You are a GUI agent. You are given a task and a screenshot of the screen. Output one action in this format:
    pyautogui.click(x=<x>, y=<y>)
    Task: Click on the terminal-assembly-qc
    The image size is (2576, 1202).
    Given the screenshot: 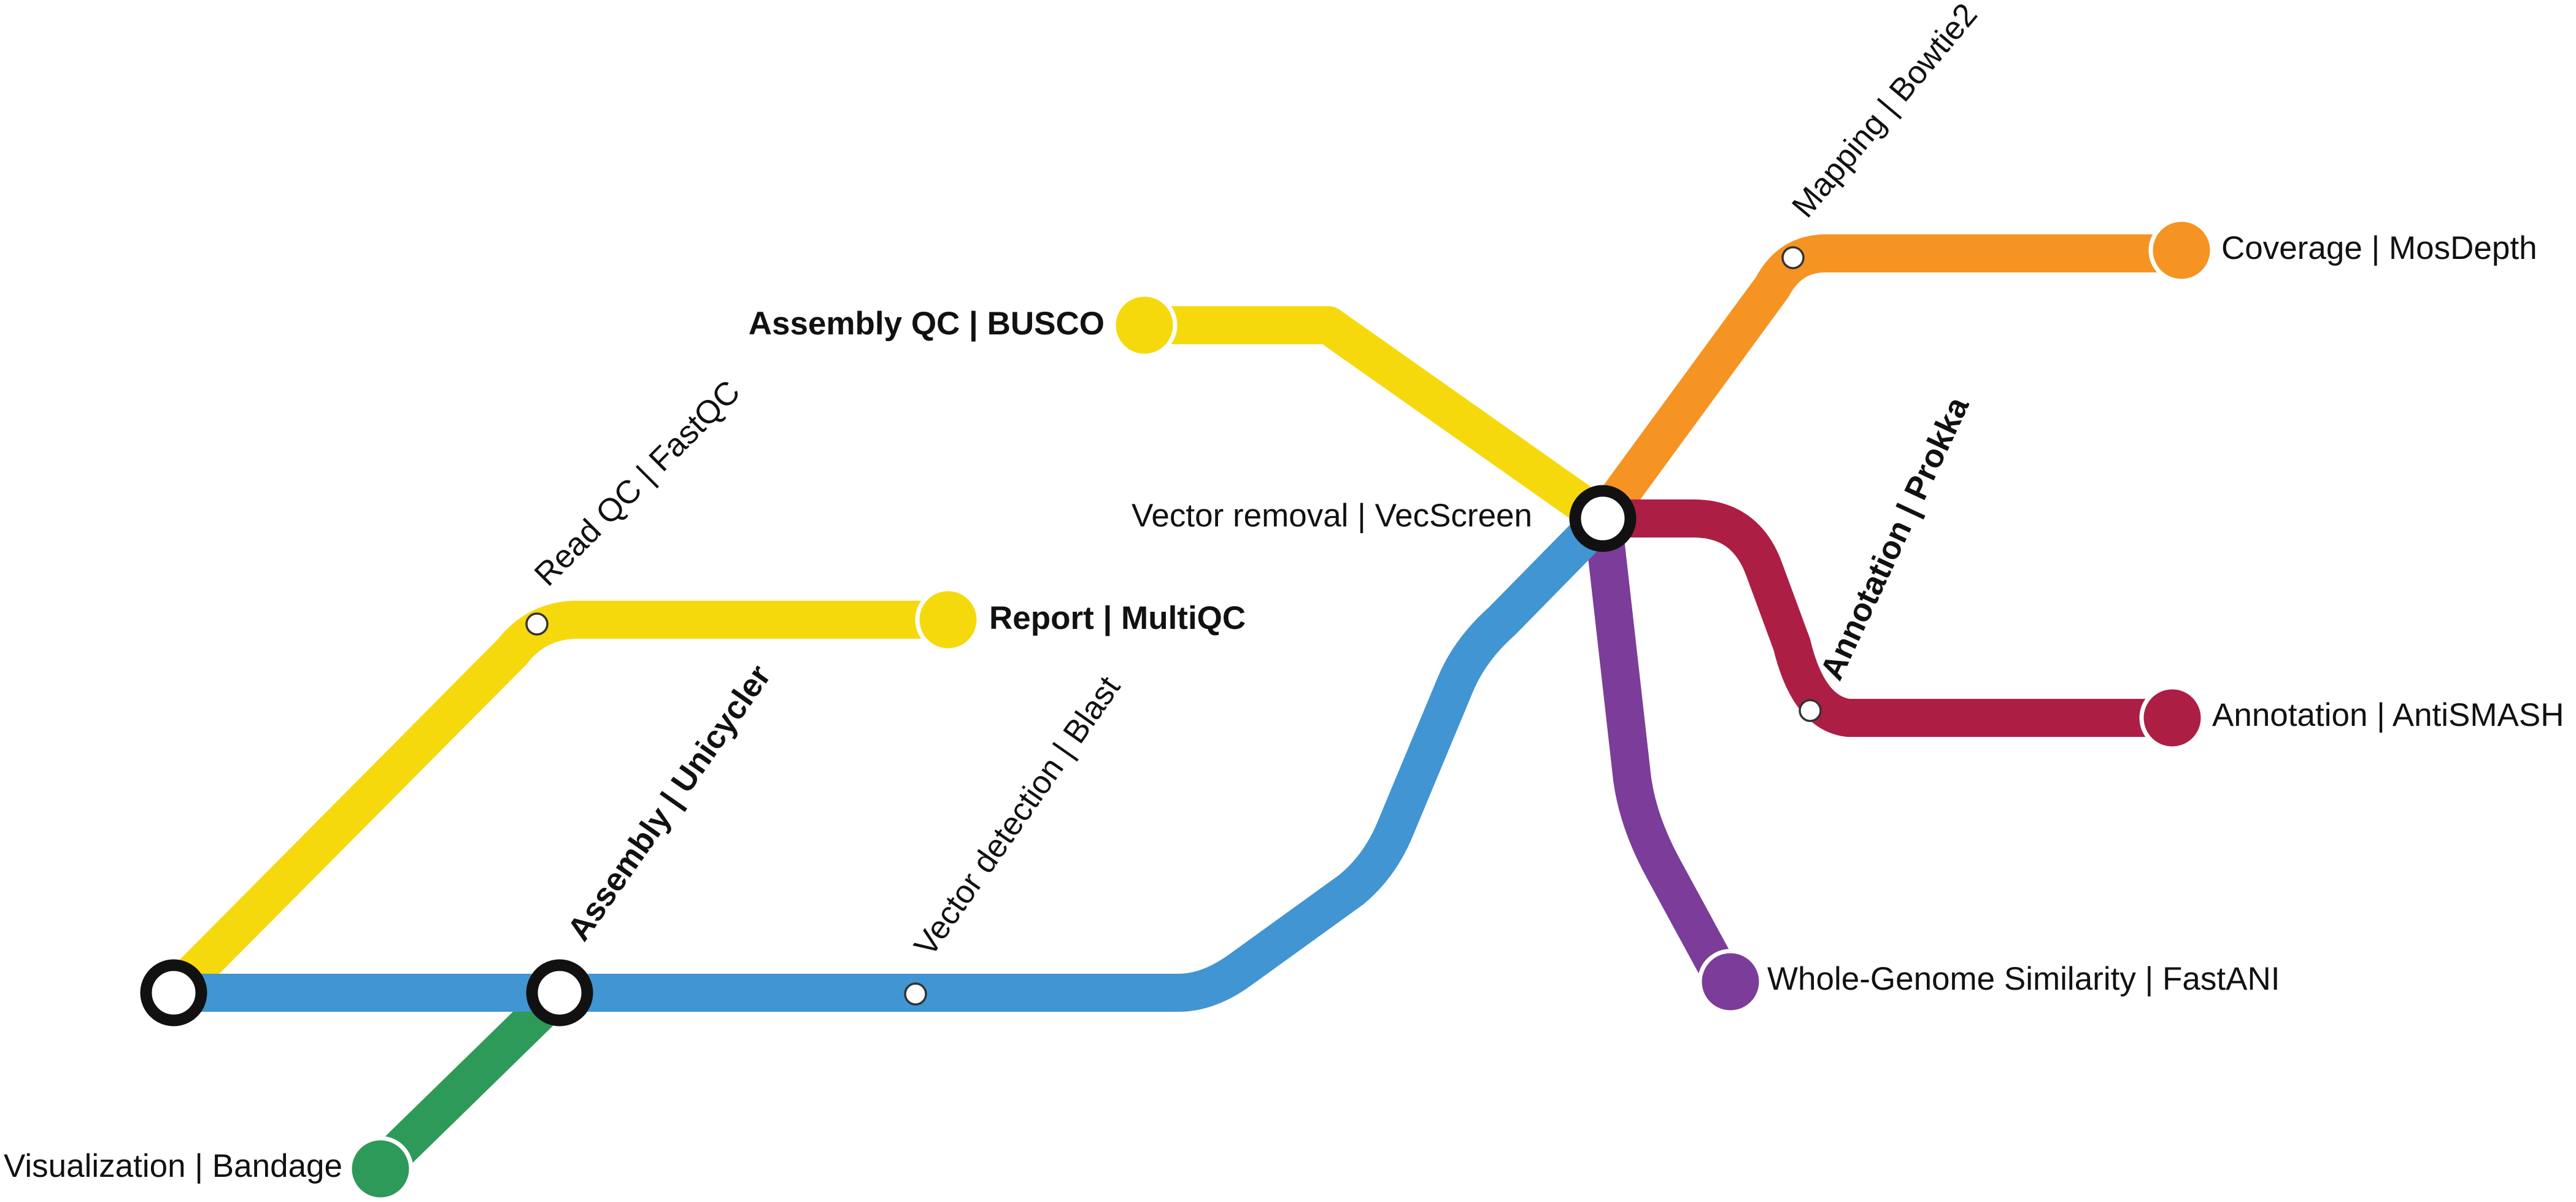 What is the action you would take?
    pyautogui.click(x=1144, y=325)
    